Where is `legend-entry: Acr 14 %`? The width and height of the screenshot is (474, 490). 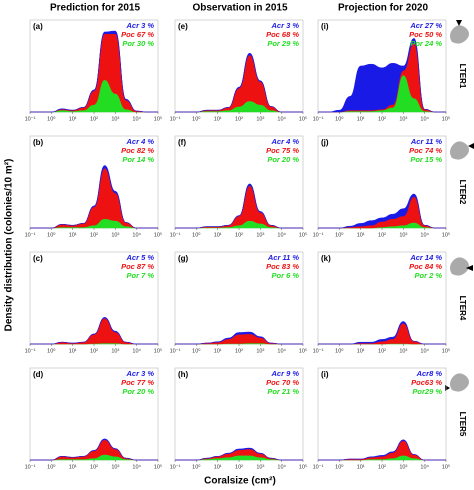
legend-entry: Acr 14 % is located at coordinates (425, 257).